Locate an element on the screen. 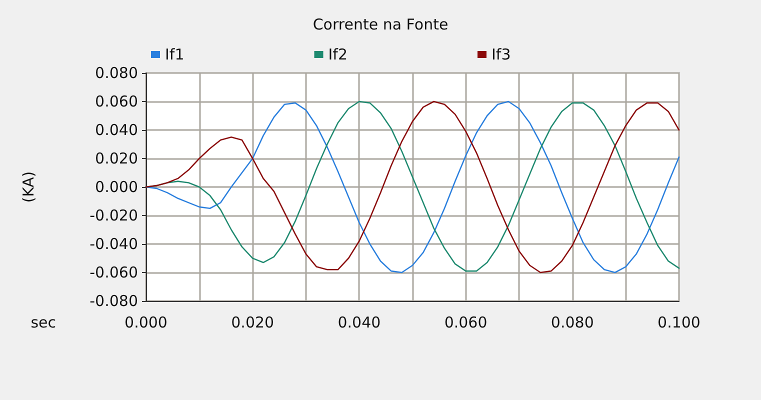 The image size is (761, 400). y-tick-label: -0.060 is located at coordinates (114, 273).